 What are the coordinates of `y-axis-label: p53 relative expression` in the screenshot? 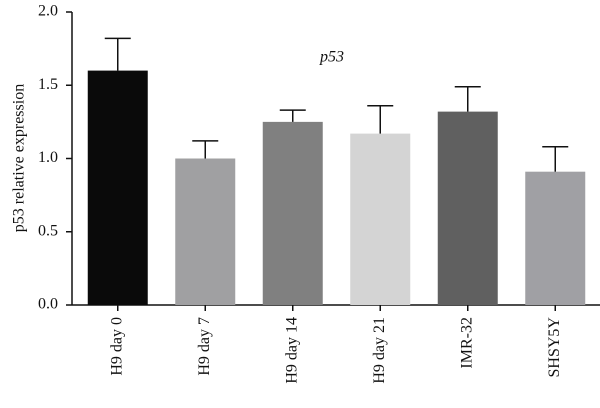 It's located at (19, 158).